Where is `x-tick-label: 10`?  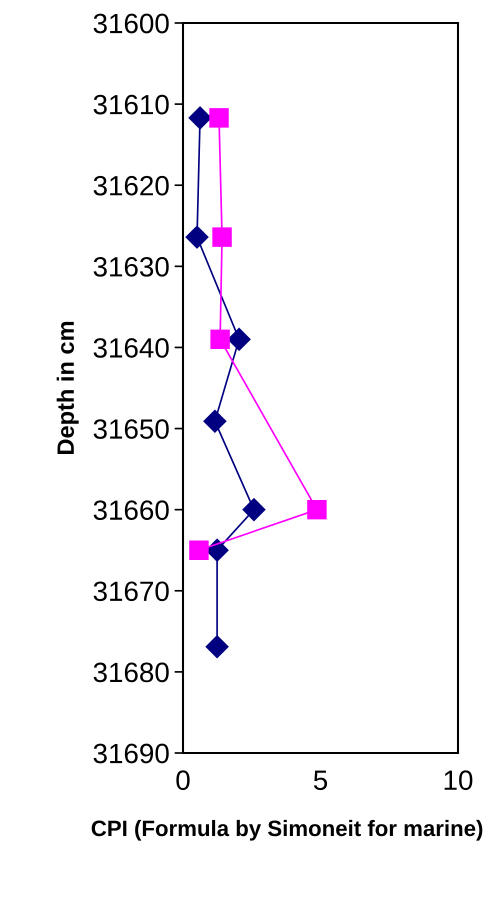
x-tick-label: 10 is located at coordinates (458, 780).